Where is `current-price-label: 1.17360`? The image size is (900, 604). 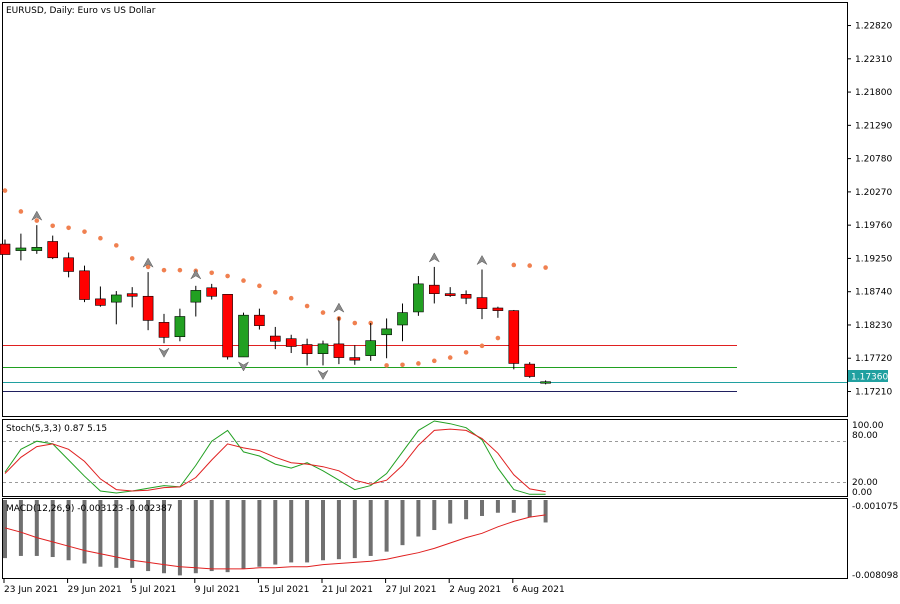
current-price-label: 1.17360 is located at coordinates (869, 378).